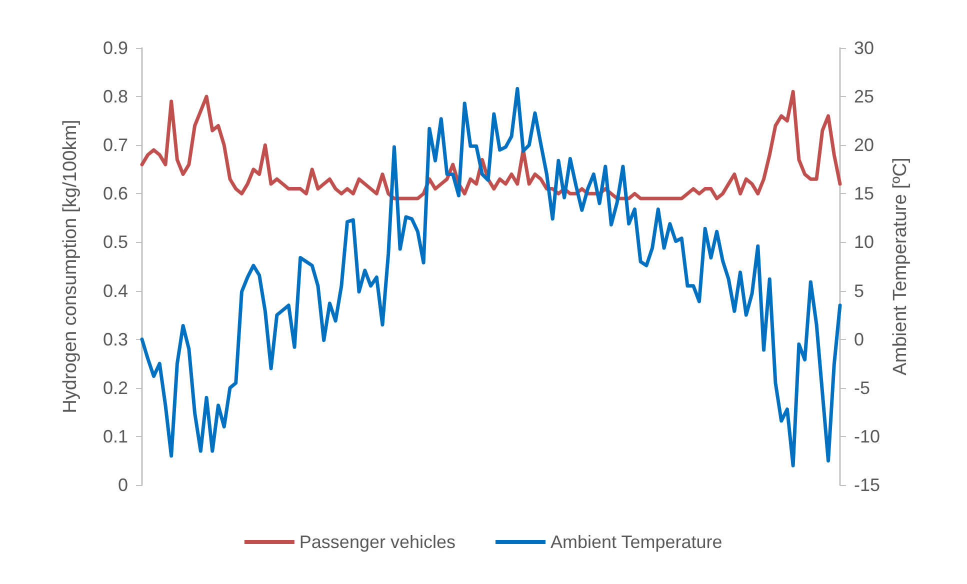  I want to click on y-tick-label: 0.1, so click(115, 436).